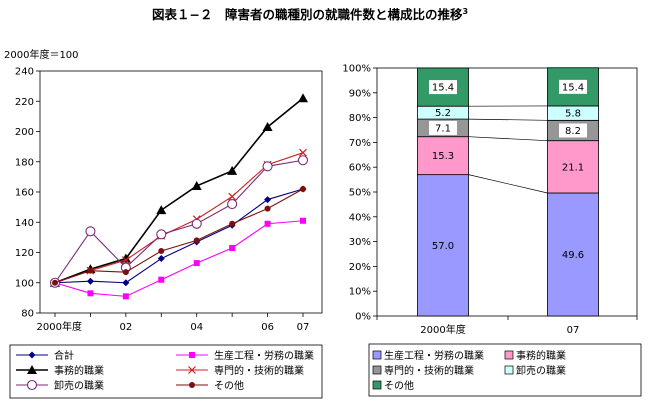 The image size is (653, 405). Describe the element at coordinates (443, 128) in the screenshot. I see `data-label: 7.1` at that location.